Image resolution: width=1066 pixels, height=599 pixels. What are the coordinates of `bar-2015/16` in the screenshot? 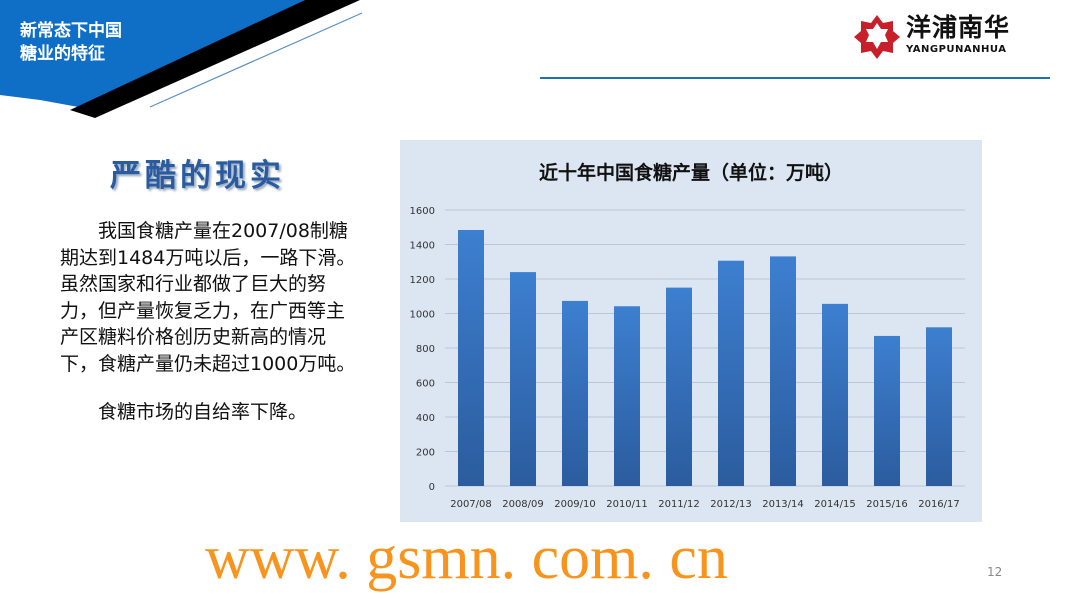 It's located at (887, 410).